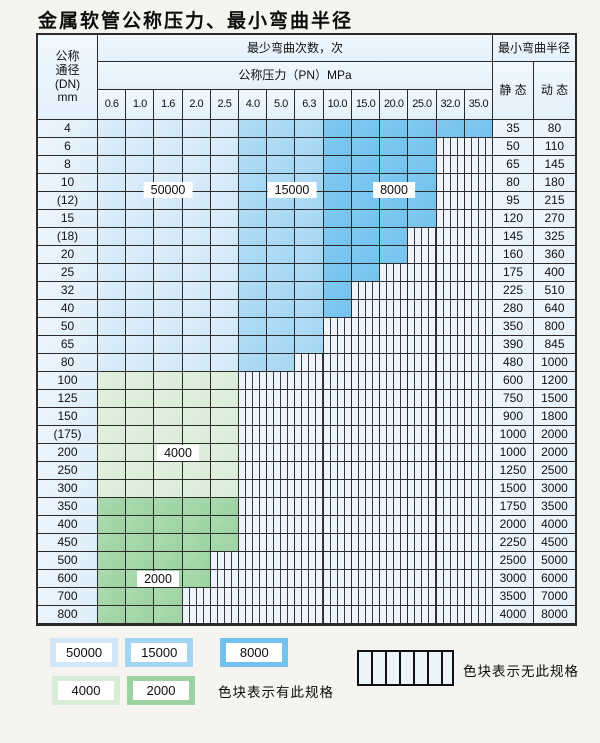 The height and width of the screenshot is (743, 600). Describe the element at coordinates (68, 129) in the screenshot. I see `dn-cell: 4` at that location.